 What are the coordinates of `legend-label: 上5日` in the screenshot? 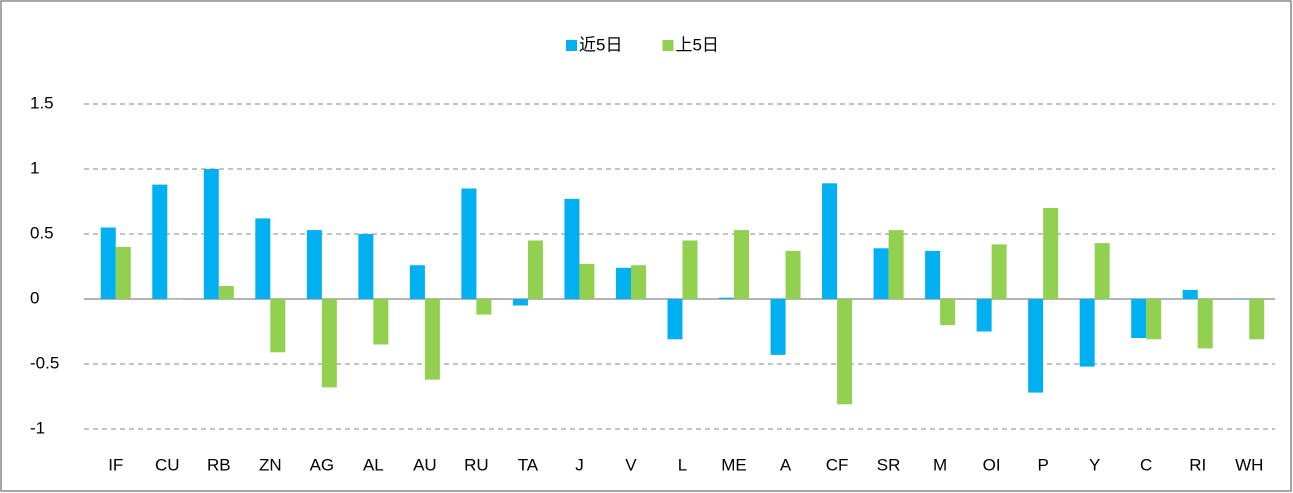 It's located at (696, 44).